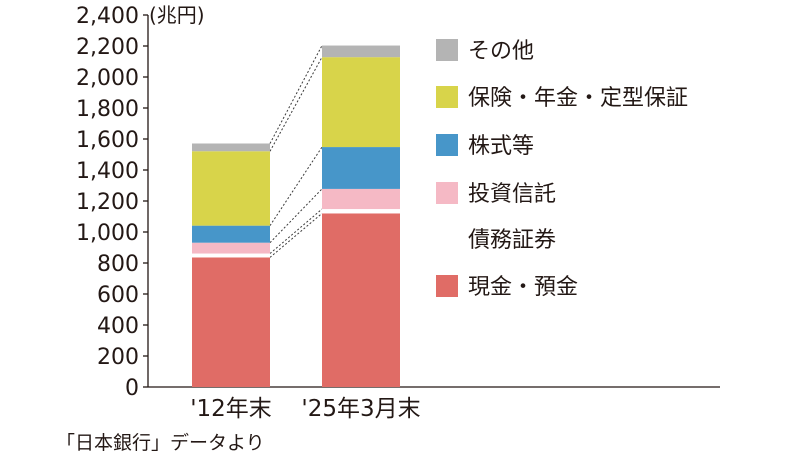 The height and width of the screenshot is (463, 787). Describe the element at coordinates (360, 409) in the screenshot. I see `x-category-label: '25年3月末` at that location.